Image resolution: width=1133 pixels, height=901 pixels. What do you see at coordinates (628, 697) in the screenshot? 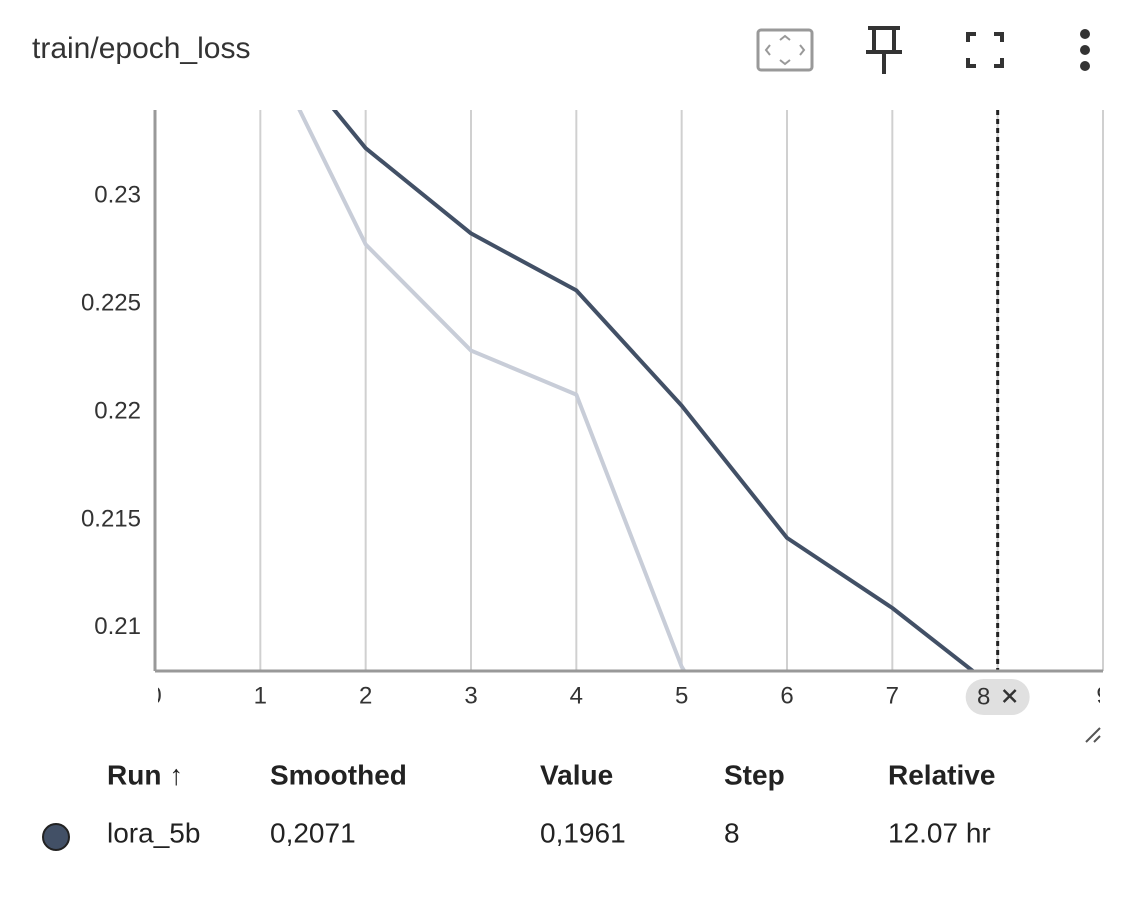
I see `x-labels: 0 1 2 3 4 5 6 7 8 9` at bounding box center [628, 697].